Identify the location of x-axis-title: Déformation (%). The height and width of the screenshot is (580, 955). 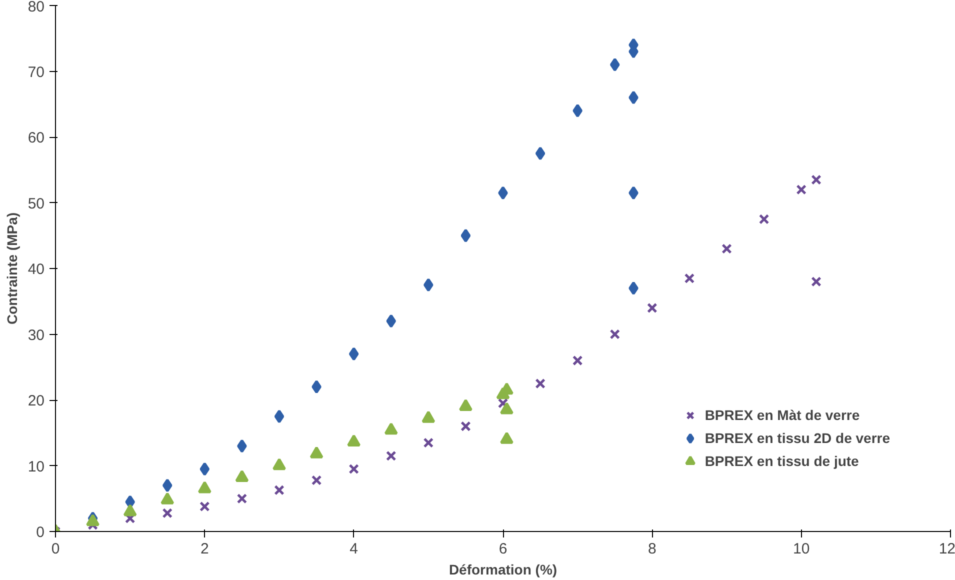
(503, 570).